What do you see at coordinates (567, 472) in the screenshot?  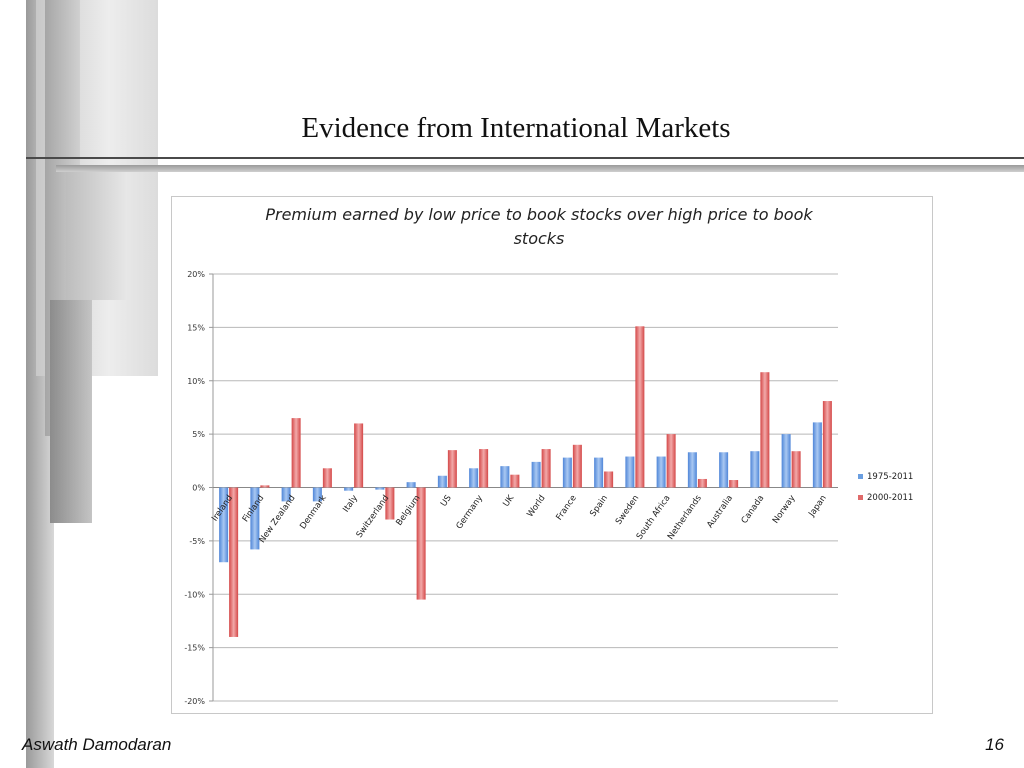 I see `bar-series-1-france` at bounding box center [567, 472].